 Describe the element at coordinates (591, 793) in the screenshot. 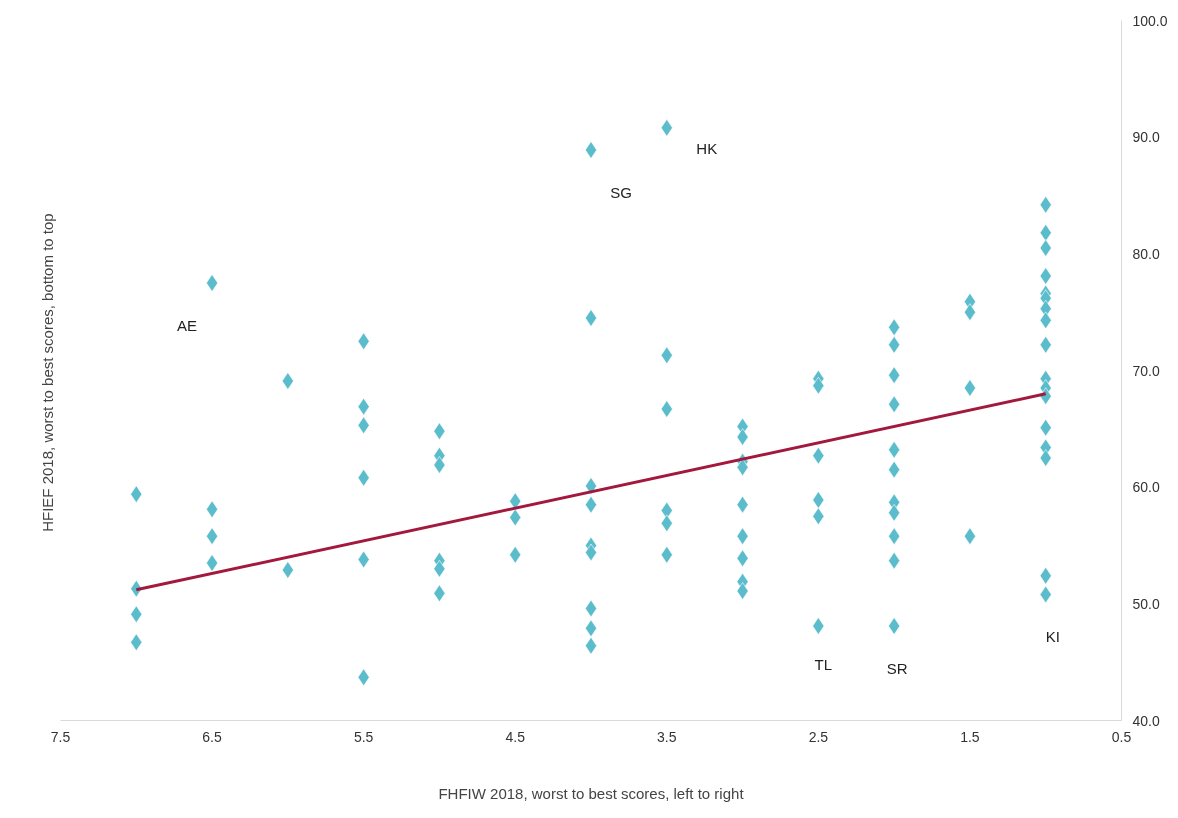

I see `x-axis-title: FHFIW 2018, worst to best scores, left to right` at that location.